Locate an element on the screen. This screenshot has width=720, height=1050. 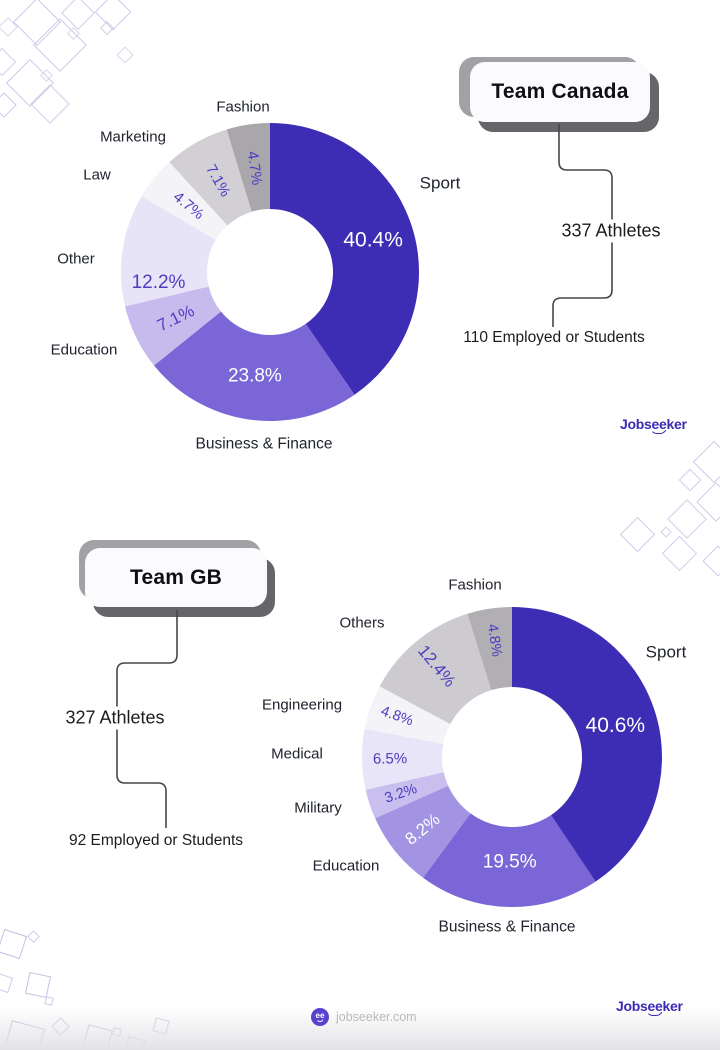
pct-label-education: 7.1% is located at coordinates (175, 318).